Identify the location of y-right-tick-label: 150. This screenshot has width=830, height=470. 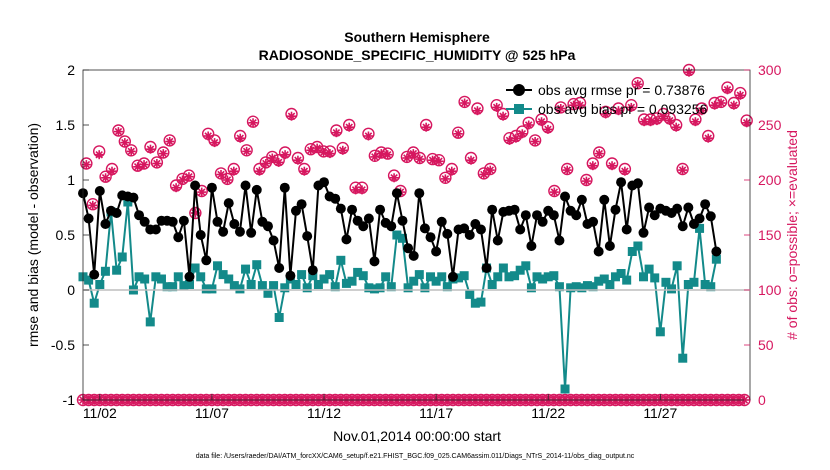
(770, 235).